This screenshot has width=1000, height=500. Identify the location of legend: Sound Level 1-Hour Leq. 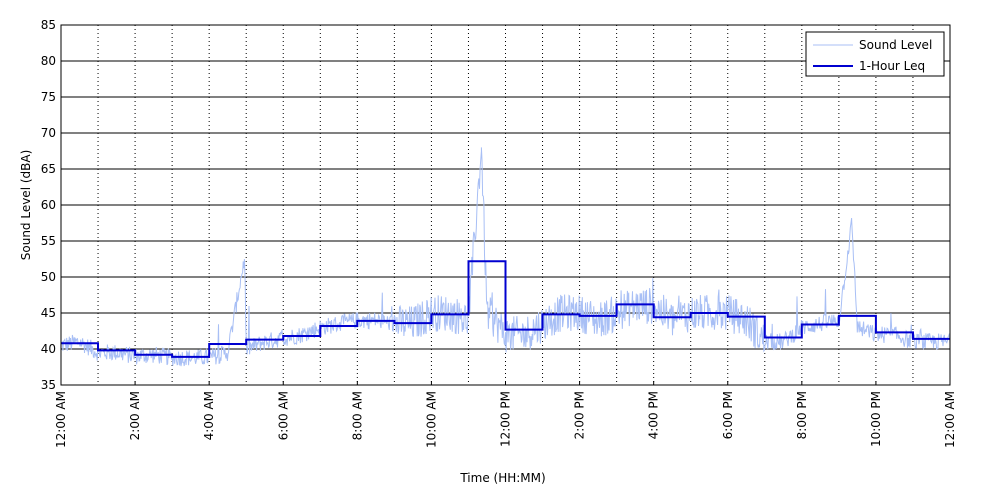
(875, 54).